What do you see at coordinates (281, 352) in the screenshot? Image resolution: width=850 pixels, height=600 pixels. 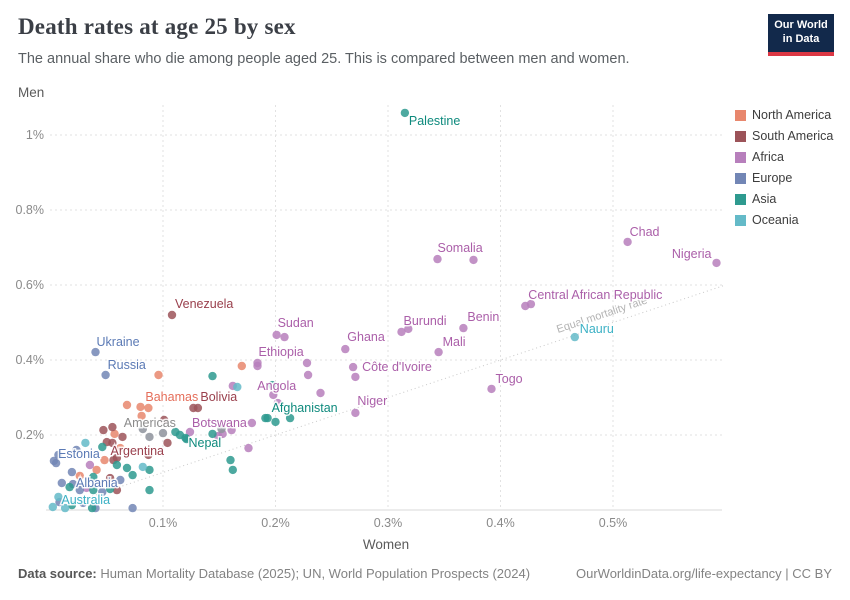 I see `country-label-ethiopia: Ethiopia` at bounding box center [281, 352].